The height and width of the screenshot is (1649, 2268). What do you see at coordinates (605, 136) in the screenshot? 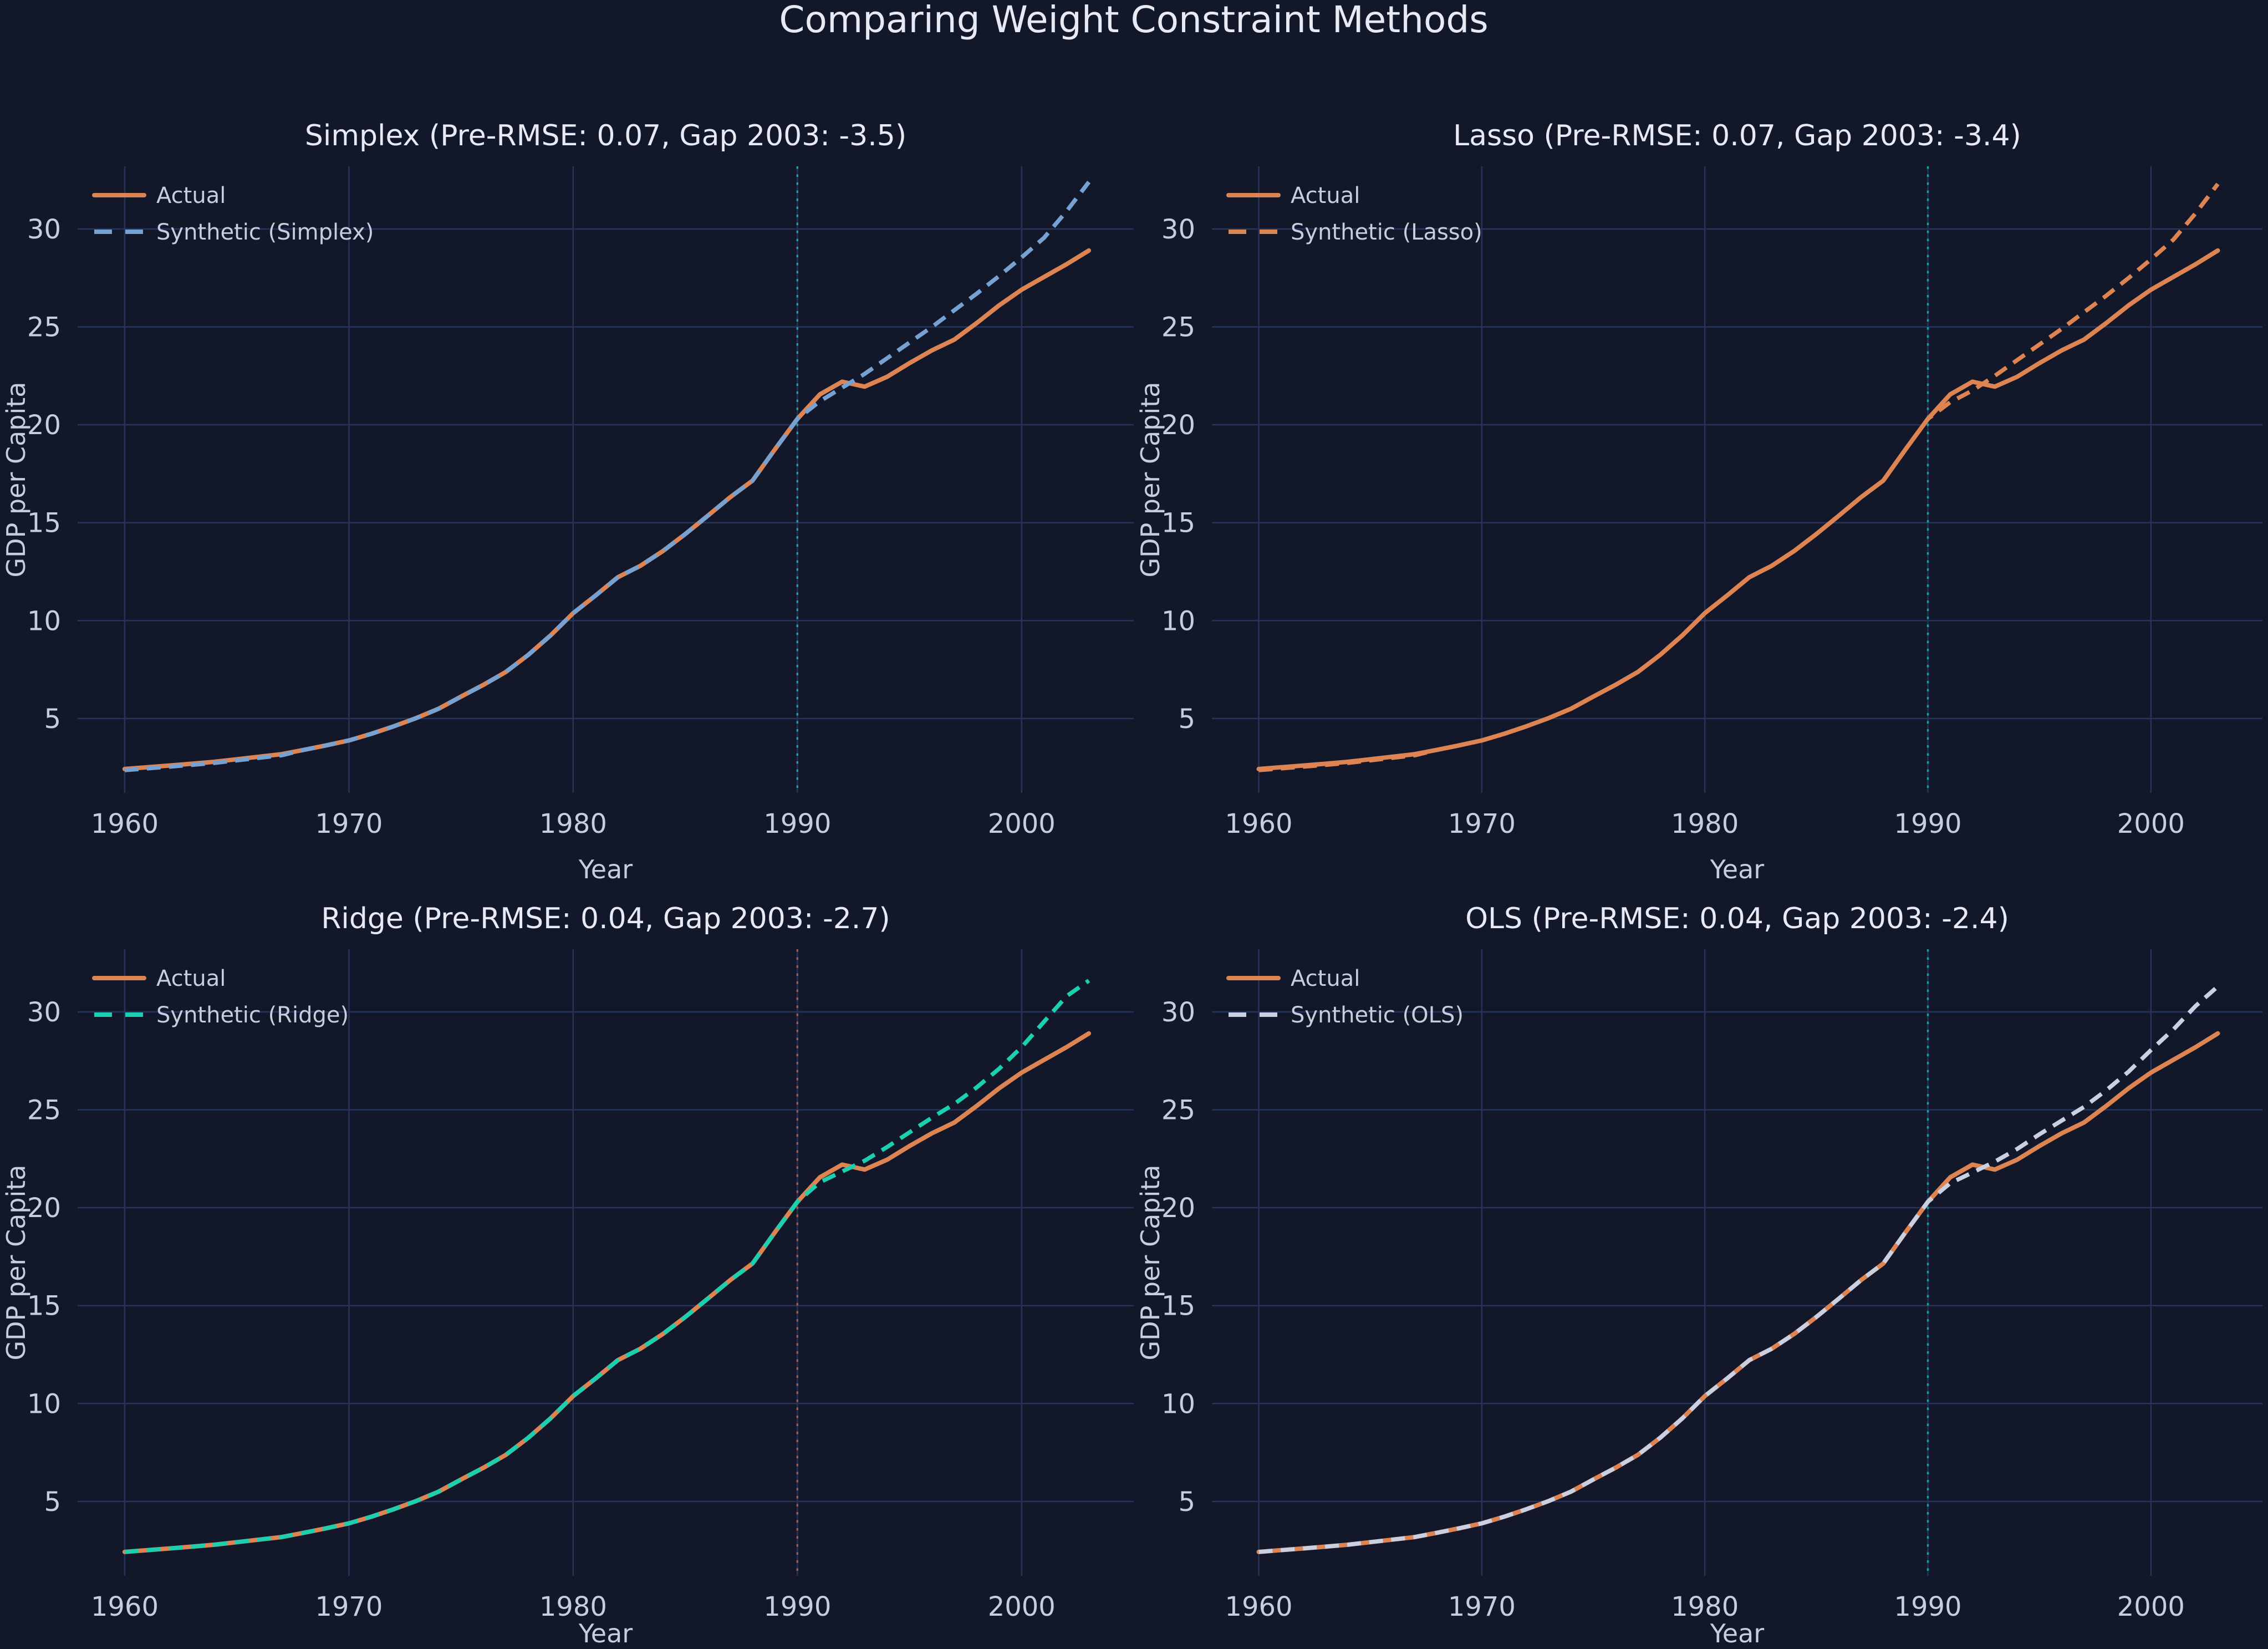
I see `subplot-title: Simplex (Pre-RMSE: 0.07, Gap 2003: -3.5)` at bounding box center [605, 136].